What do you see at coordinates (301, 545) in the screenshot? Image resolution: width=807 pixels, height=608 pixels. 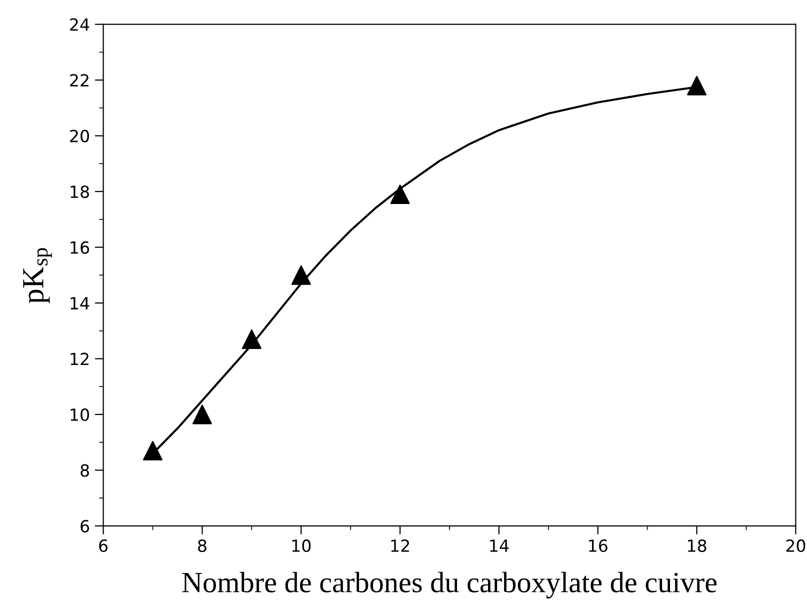 I see `x-tick-label: 10` at bounding box center [301, 545].